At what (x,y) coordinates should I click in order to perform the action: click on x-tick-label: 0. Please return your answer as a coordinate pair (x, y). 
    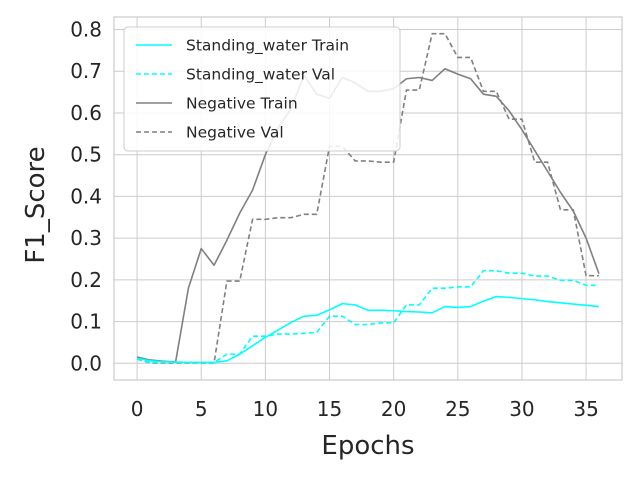
    Looking at the image, I should click on (137, 409).